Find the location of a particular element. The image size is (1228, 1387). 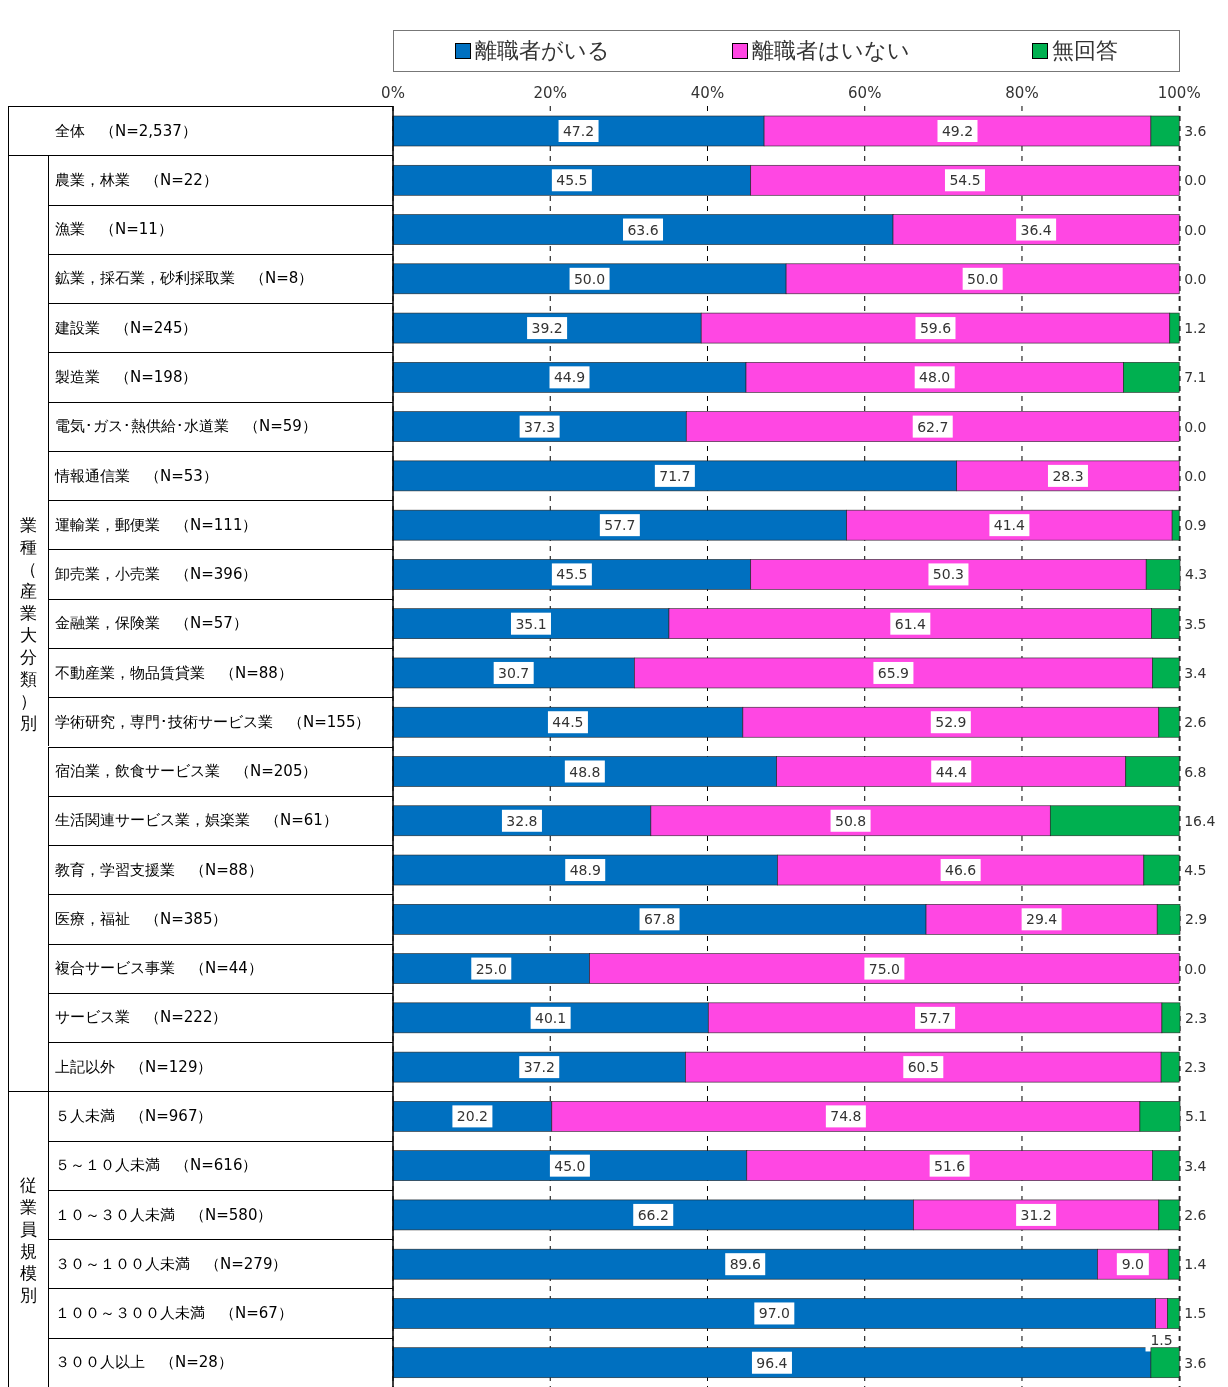

data-label: 51.6 is located at coordinates (950, 1165).